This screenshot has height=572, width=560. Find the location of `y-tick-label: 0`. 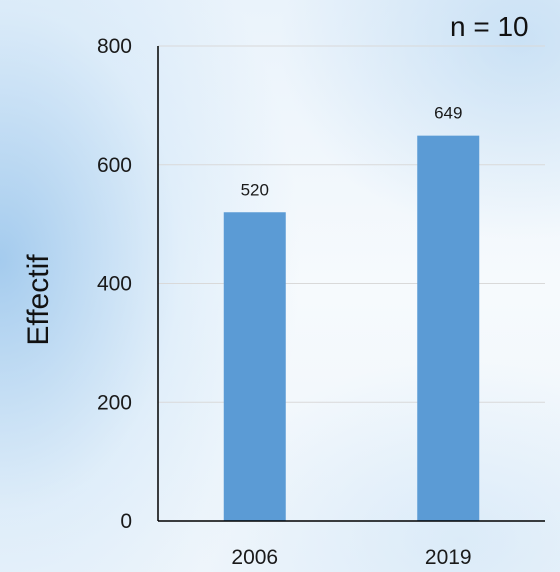

y-tick-label: 0 is located at coordinates (126, 521).